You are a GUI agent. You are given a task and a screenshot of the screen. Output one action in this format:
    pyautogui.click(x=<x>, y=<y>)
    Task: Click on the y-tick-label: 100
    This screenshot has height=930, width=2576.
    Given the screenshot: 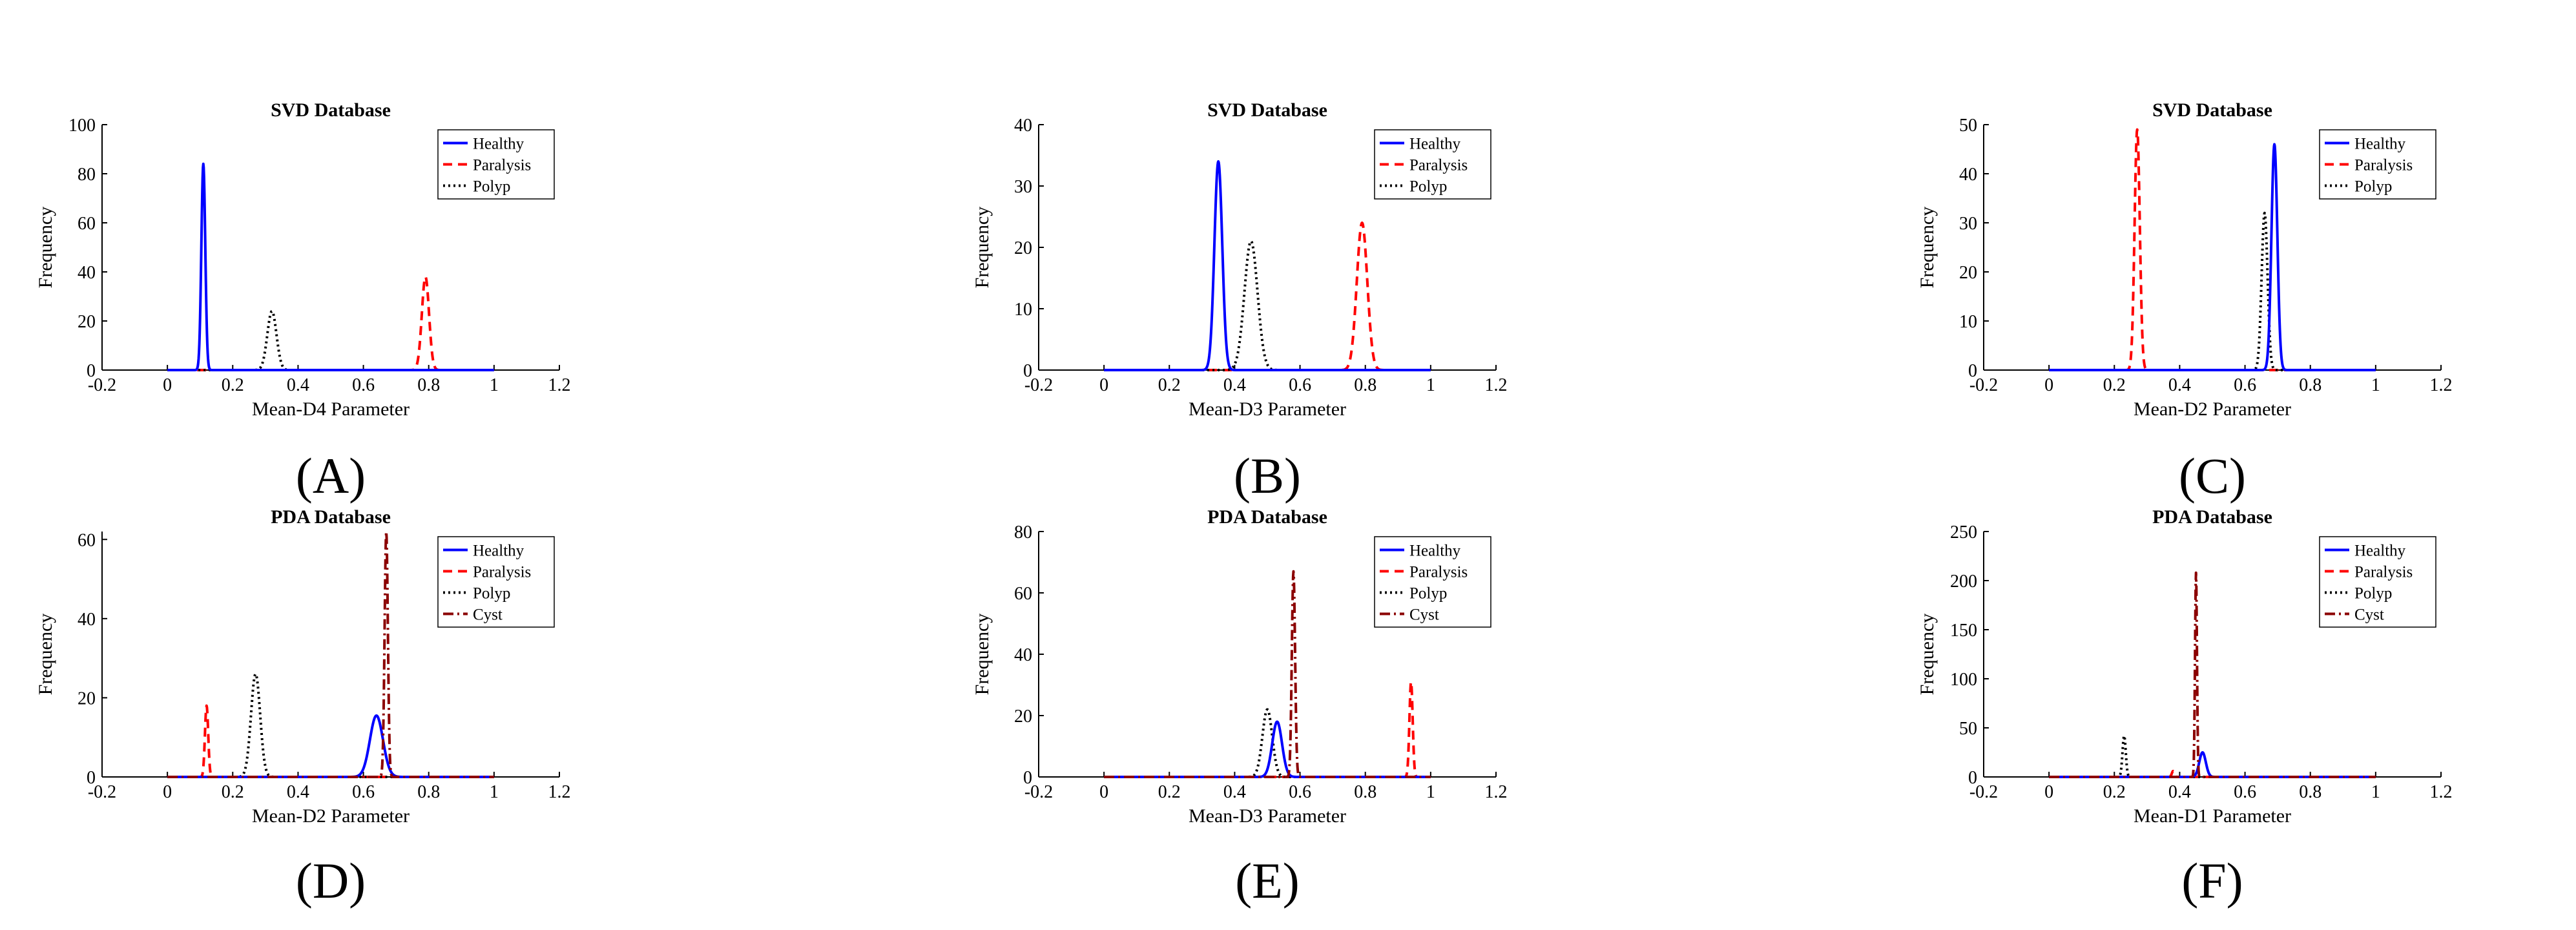 What is the action you would take?
    pyautogui.click(x=1963, y=680)
    